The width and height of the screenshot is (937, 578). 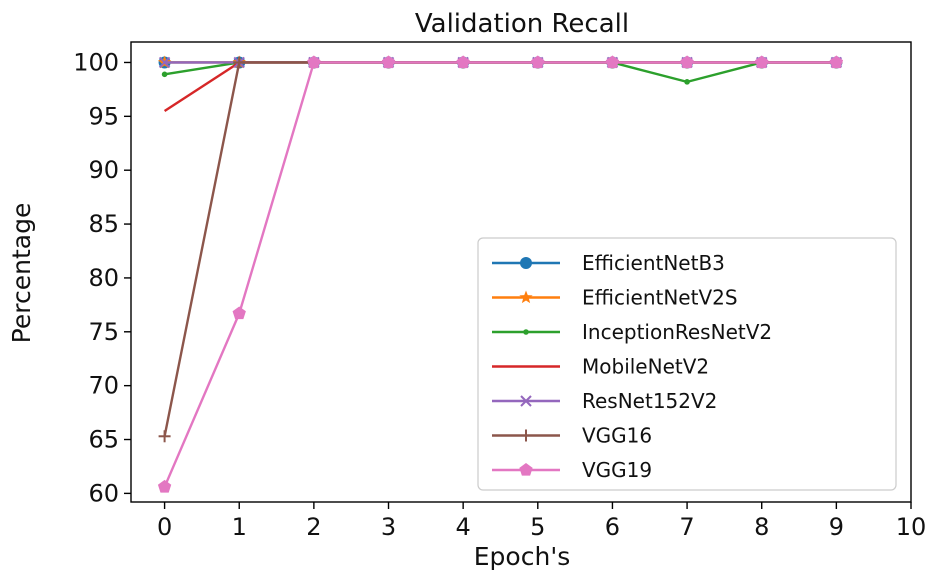 What do you see at coordinates (164, 527) in the screenshot?
I see `x-tick-label: 0` at bounding box center [164, 527].